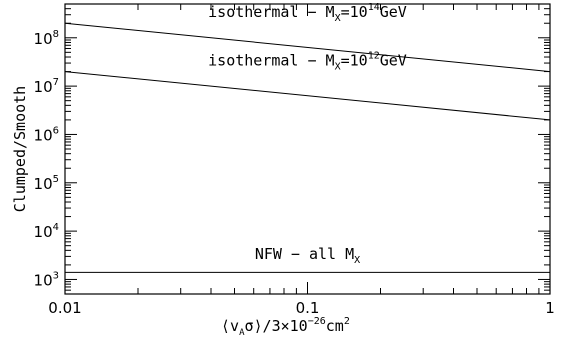  Describe the element at coordinates (550, 308) in the screenshot. I see `x-tick-label: 1` at that location.